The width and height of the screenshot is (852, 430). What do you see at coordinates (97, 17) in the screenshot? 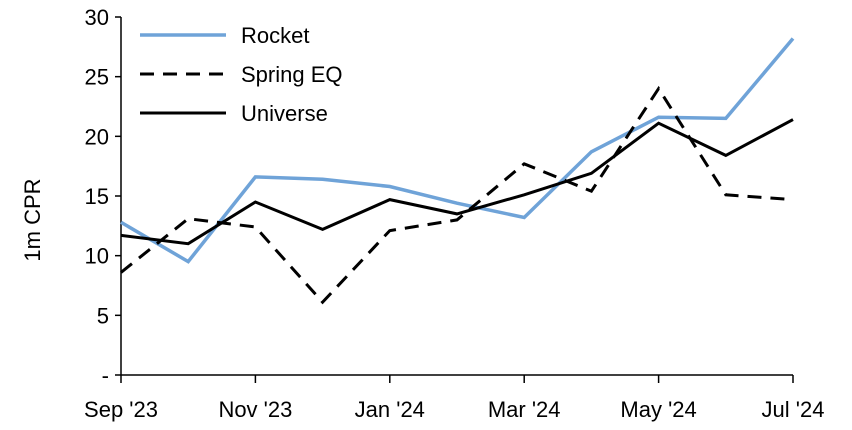
I see `y-tick-label: 30` at bounding box center [97, 17].